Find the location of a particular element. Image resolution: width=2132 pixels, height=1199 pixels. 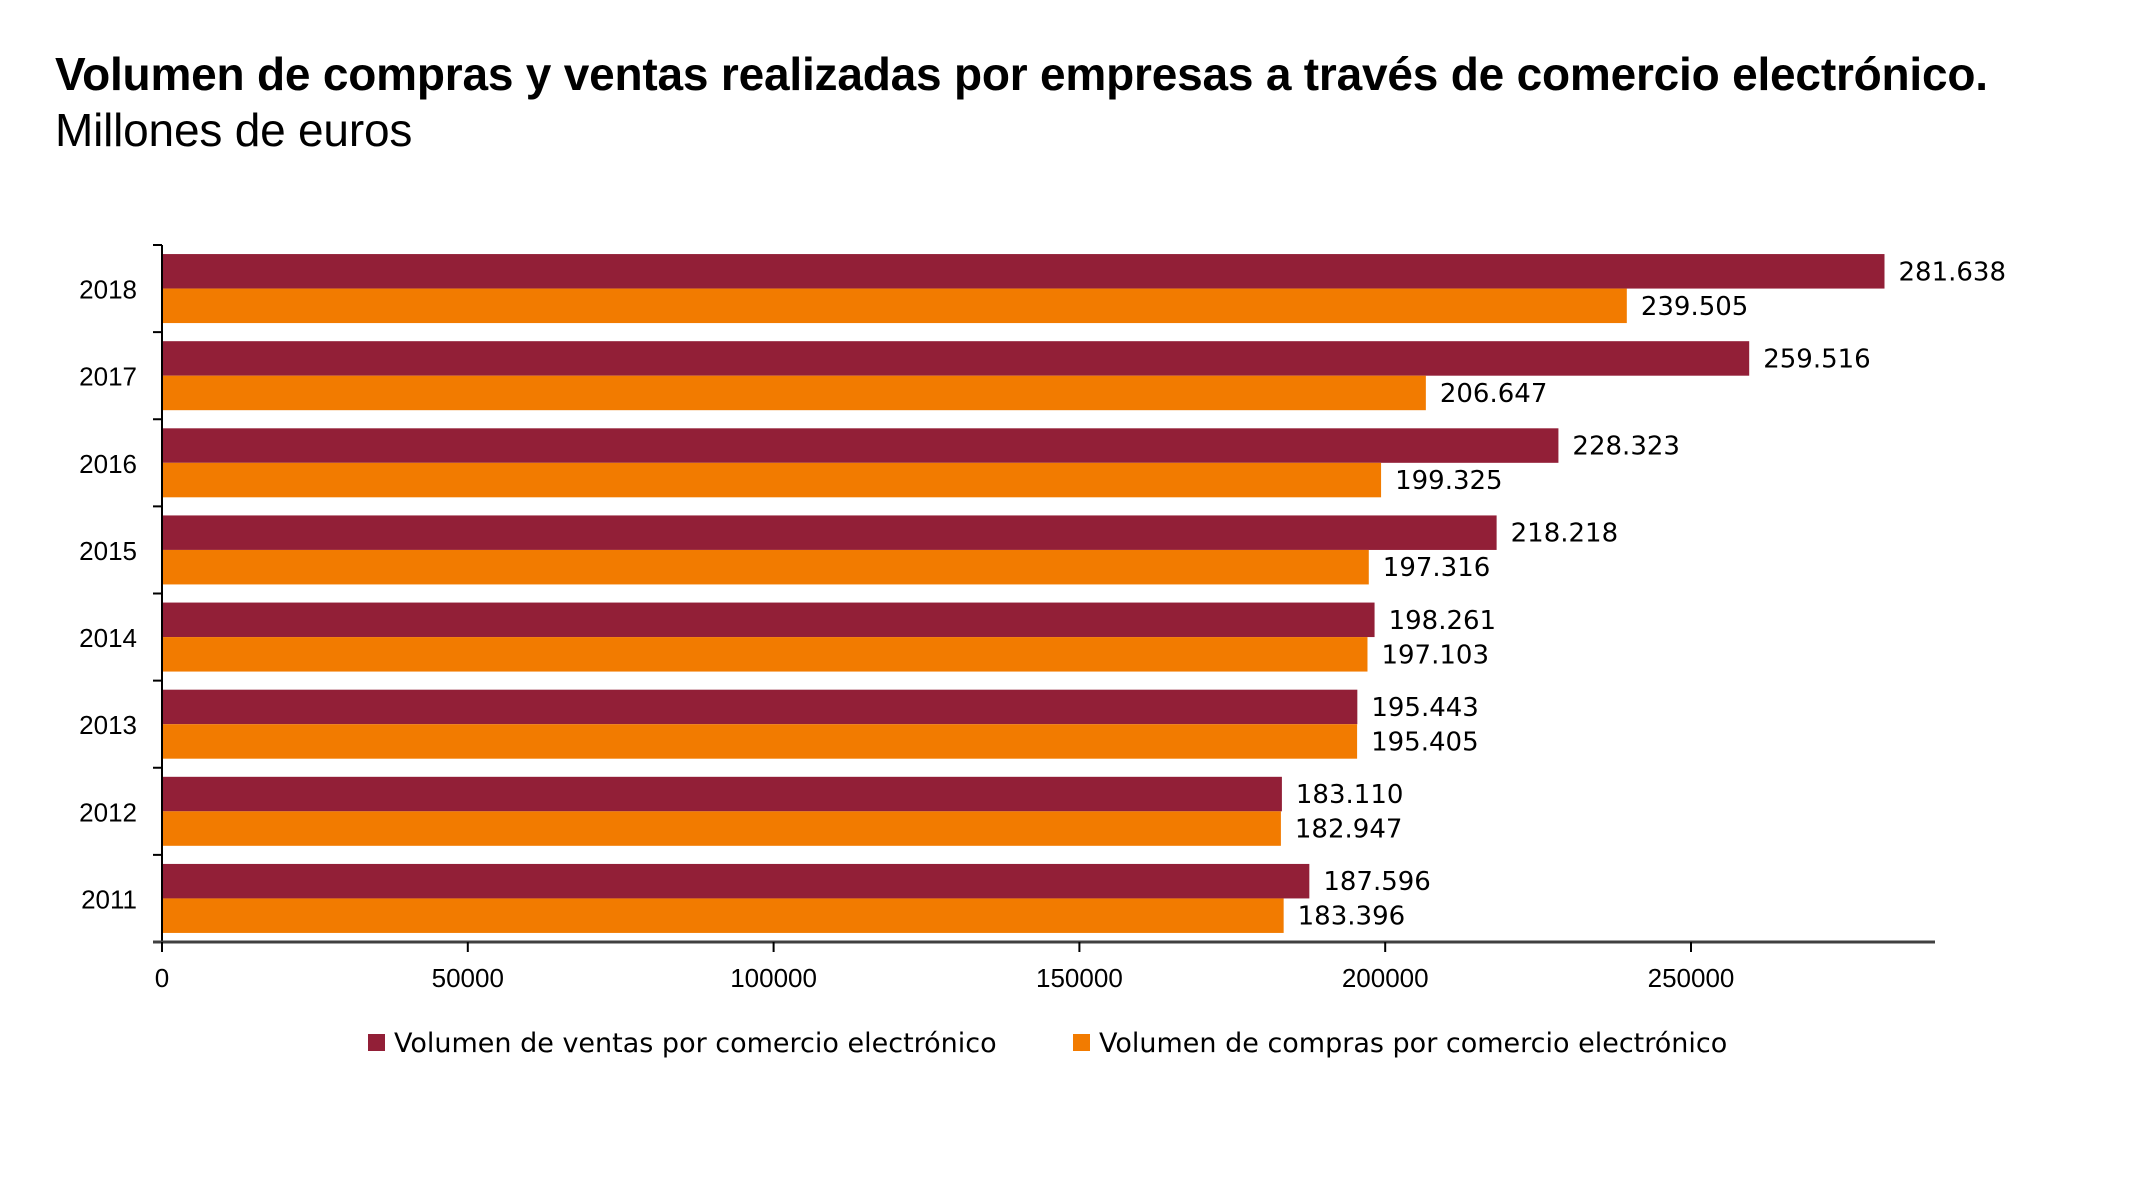

x-tick-label-150000: 150000 is located at coordinates (1079, 978).